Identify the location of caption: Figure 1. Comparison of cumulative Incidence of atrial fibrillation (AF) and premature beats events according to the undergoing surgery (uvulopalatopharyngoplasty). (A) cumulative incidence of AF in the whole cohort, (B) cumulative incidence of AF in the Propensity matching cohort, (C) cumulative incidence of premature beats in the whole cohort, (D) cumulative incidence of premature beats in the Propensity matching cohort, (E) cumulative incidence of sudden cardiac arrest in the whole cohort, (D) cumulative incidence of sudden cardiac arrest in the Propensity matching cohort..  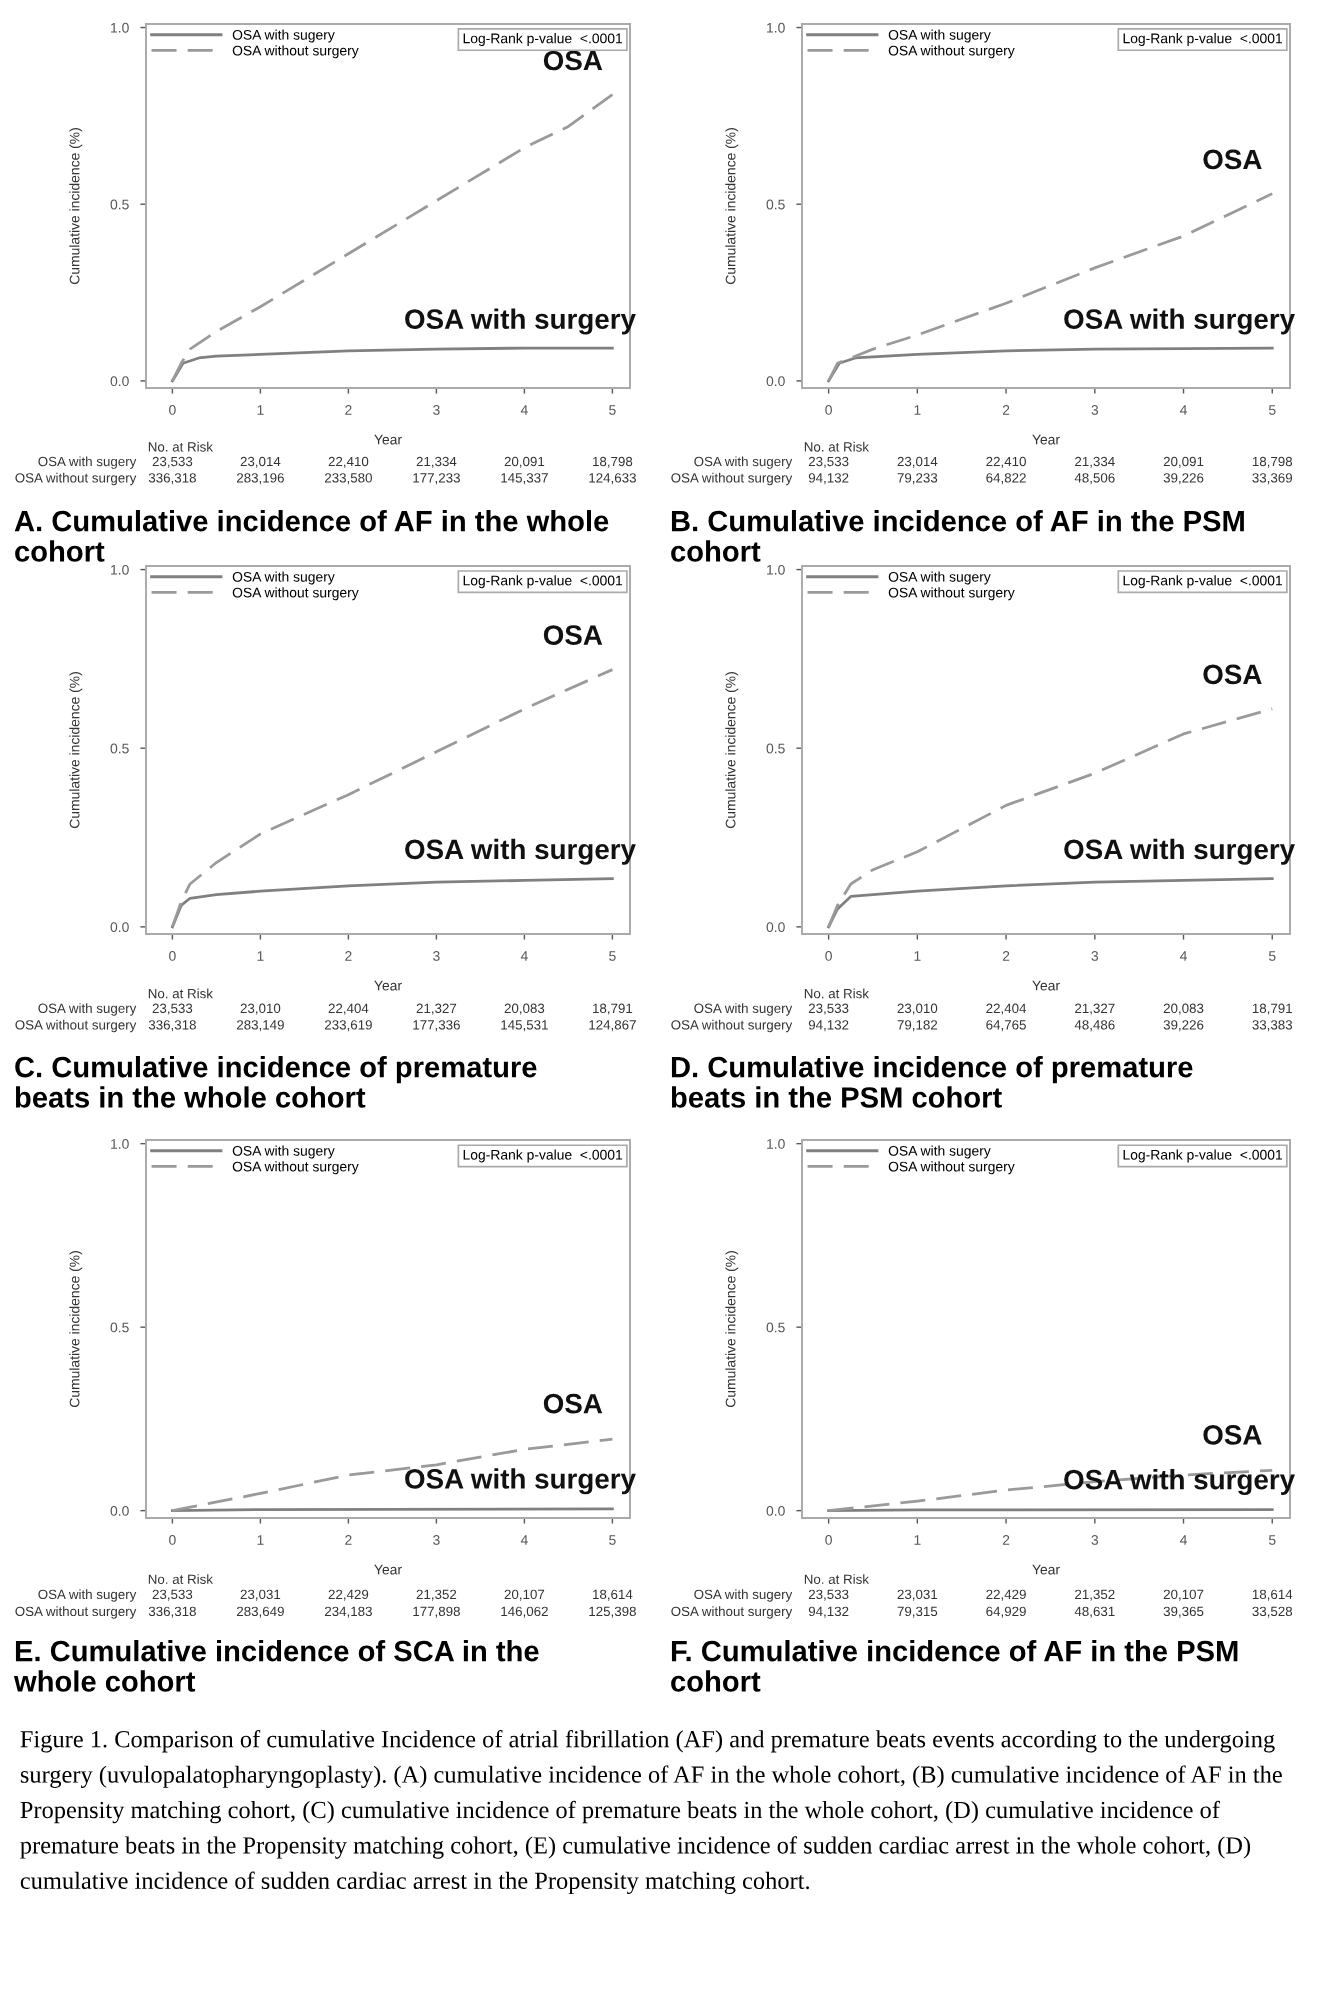
(651, 1812).